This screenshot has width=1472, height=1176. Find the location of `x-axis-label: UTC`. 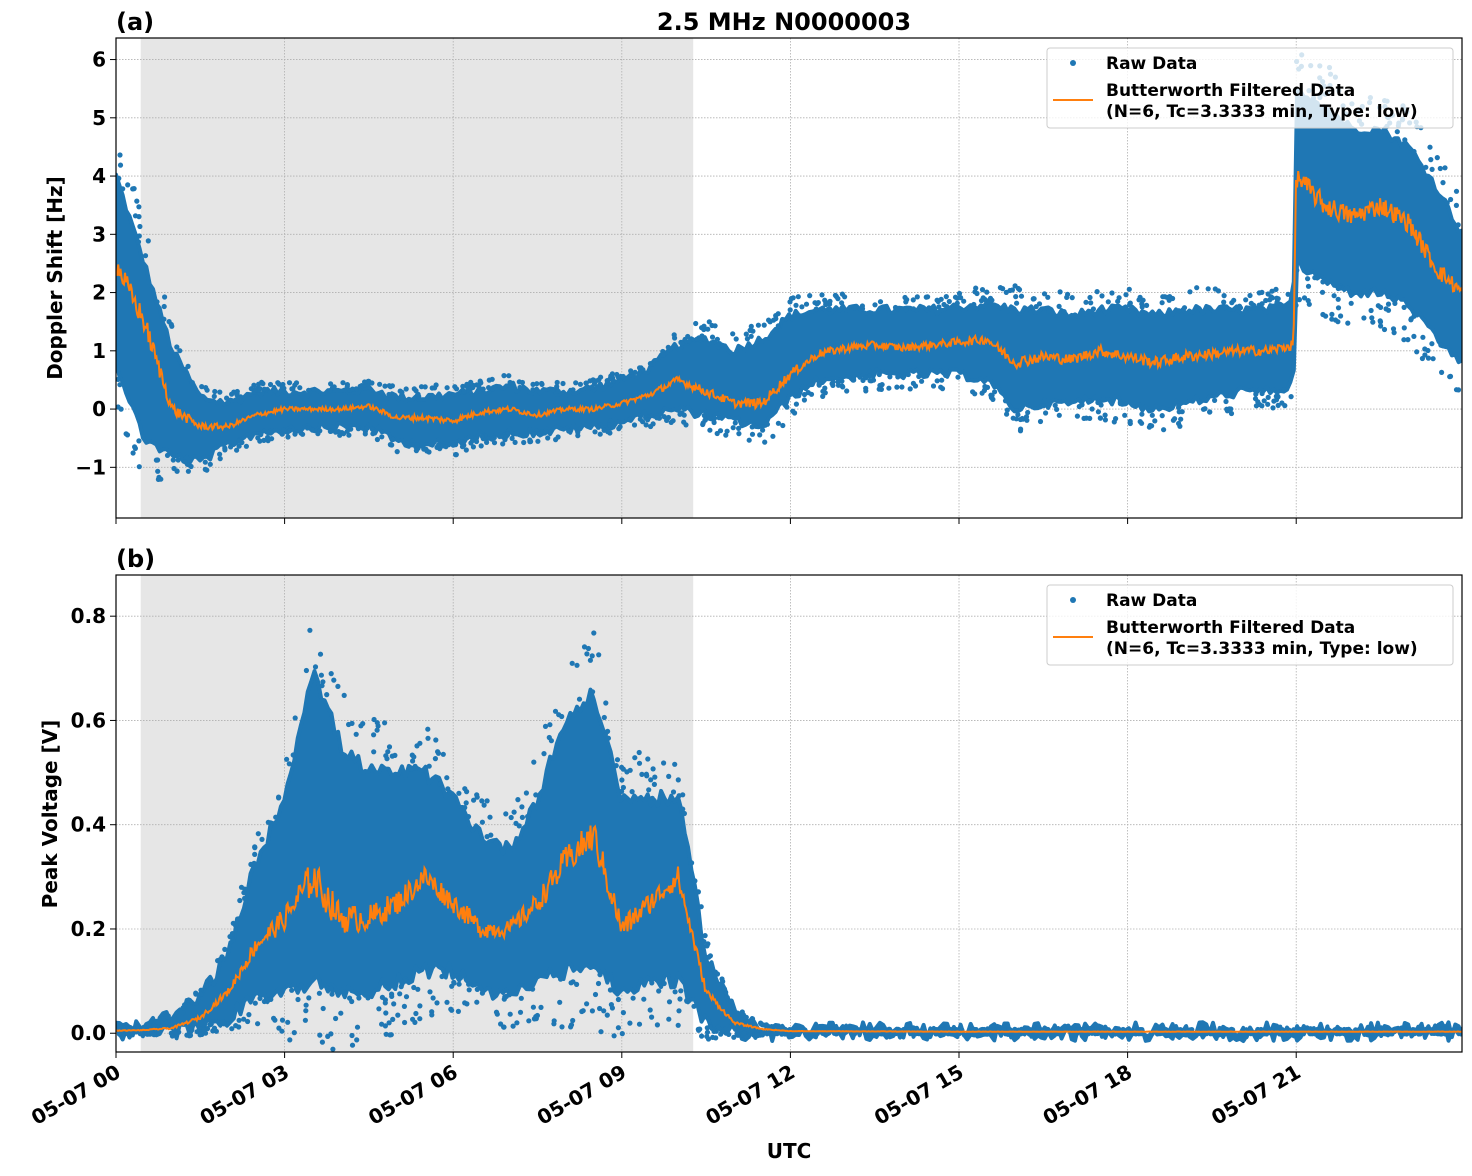

x-axis-label: UTC is located at coordinates (789, 1151).